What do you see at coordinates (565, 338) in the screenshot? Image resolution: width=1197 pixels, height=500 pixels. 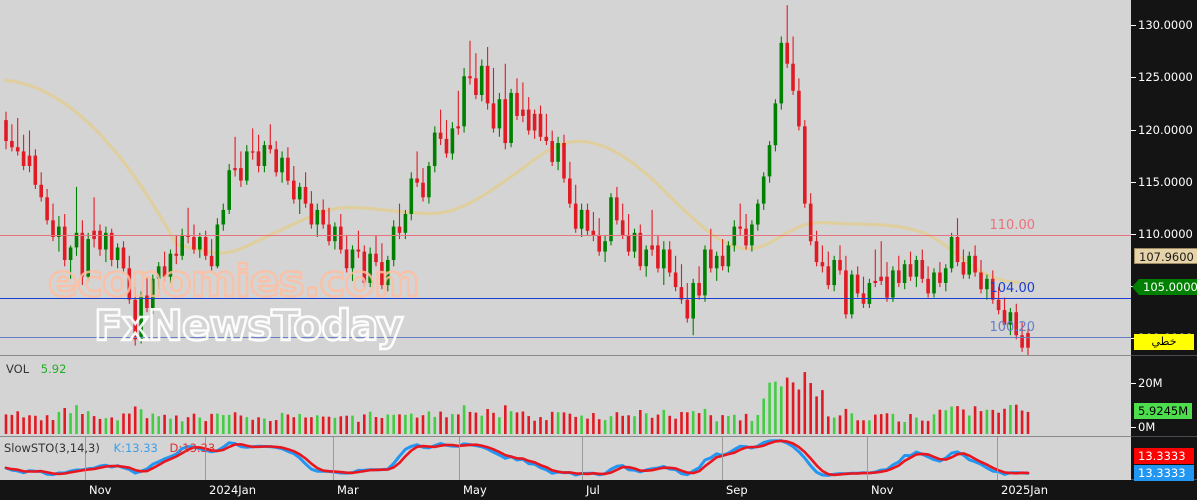 I see `signal-line-100.2` at bounding box center [565, 338].